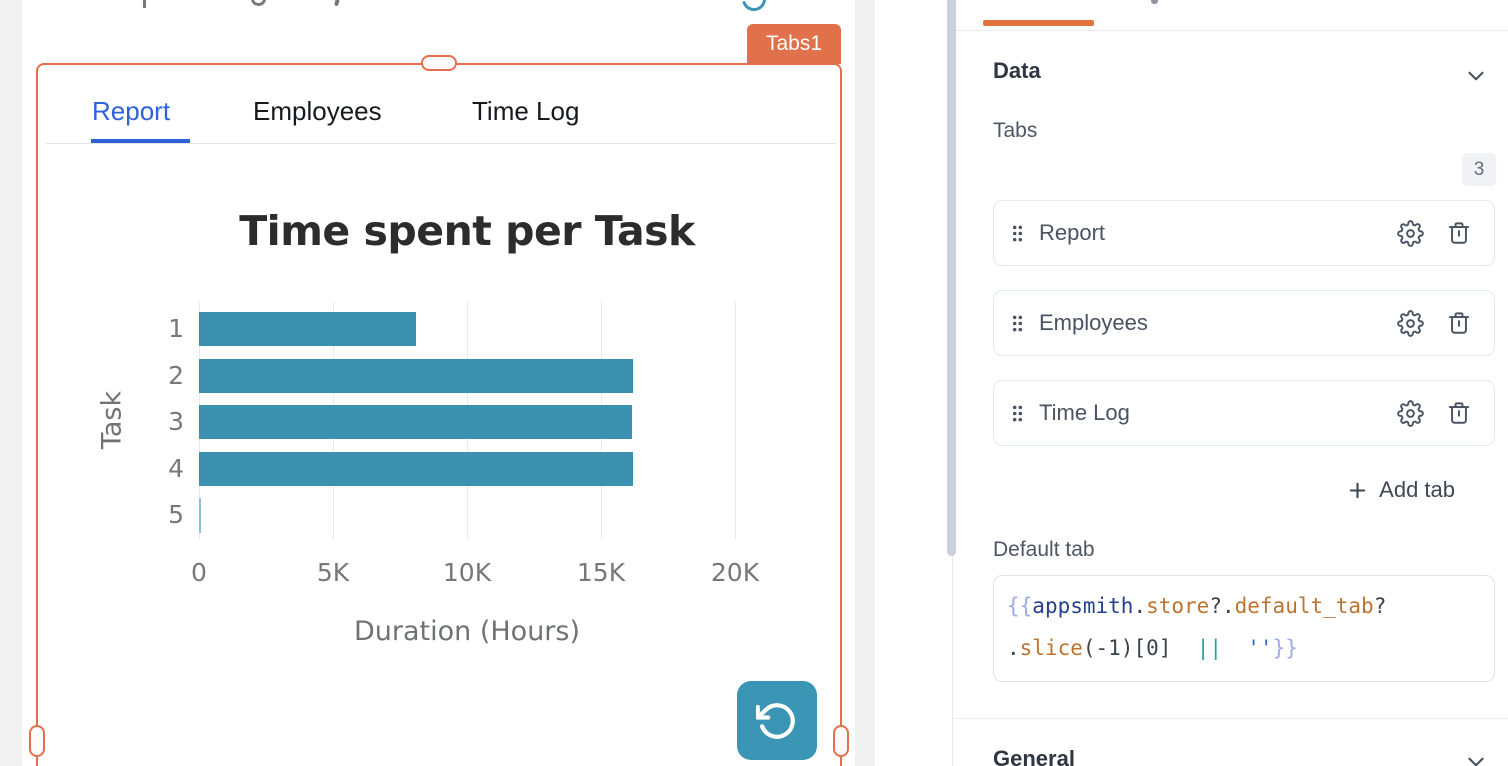  I want to click on tab-report: Report, so click(131, 111).